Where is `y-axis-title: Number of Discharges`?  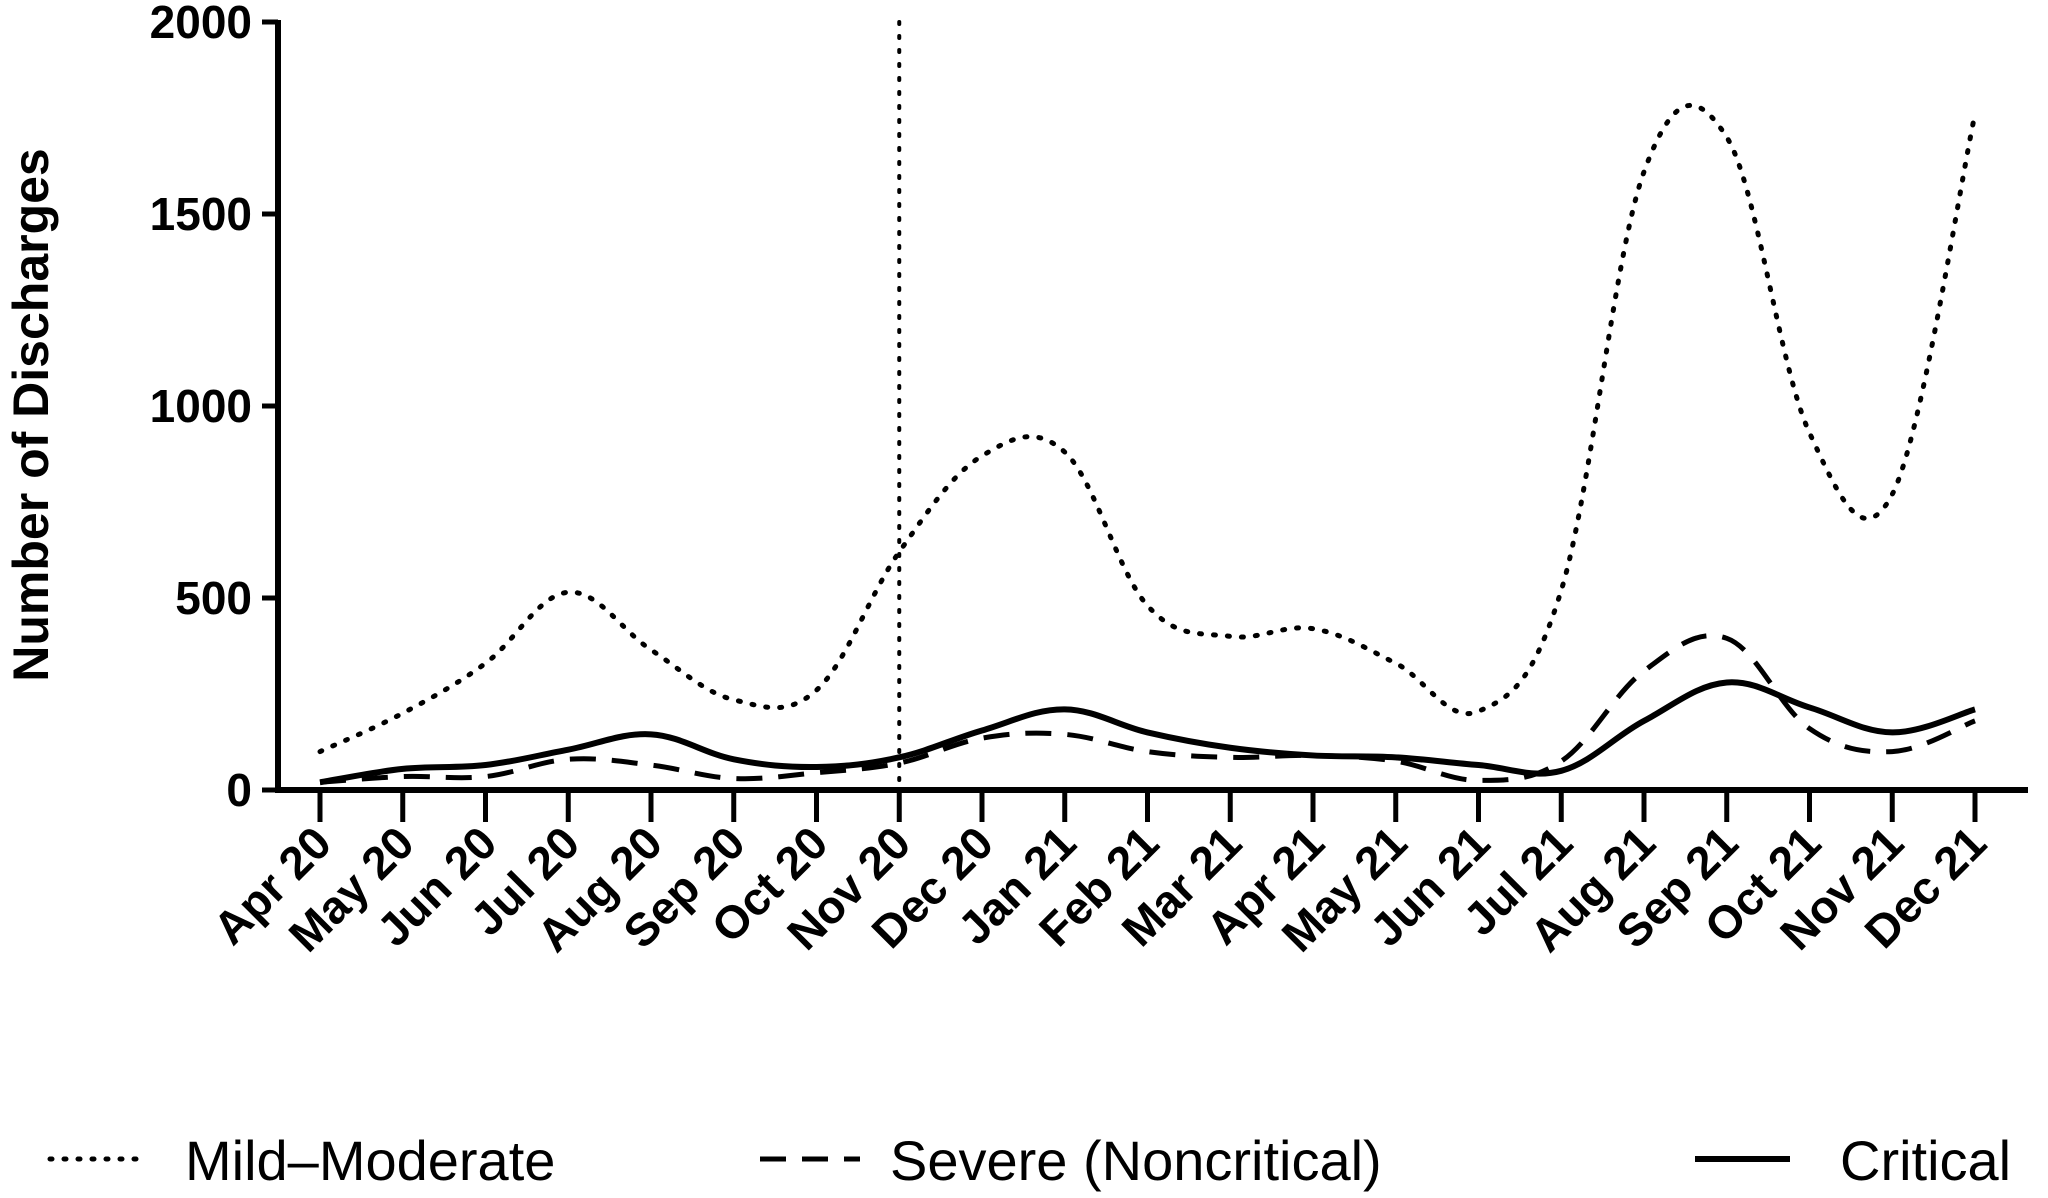
y-axis-title: Number of Discharges is located at coordinates (31, 414).